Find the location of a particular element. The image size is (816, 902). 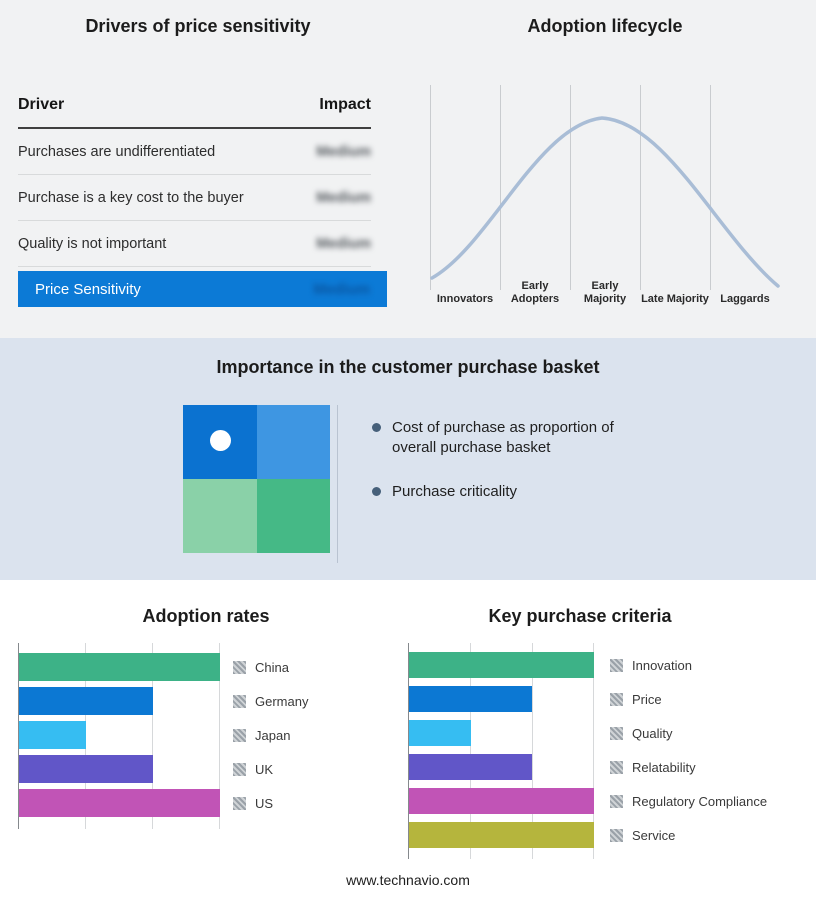

legend-item: Relatability is located at coordinates (688, 767).